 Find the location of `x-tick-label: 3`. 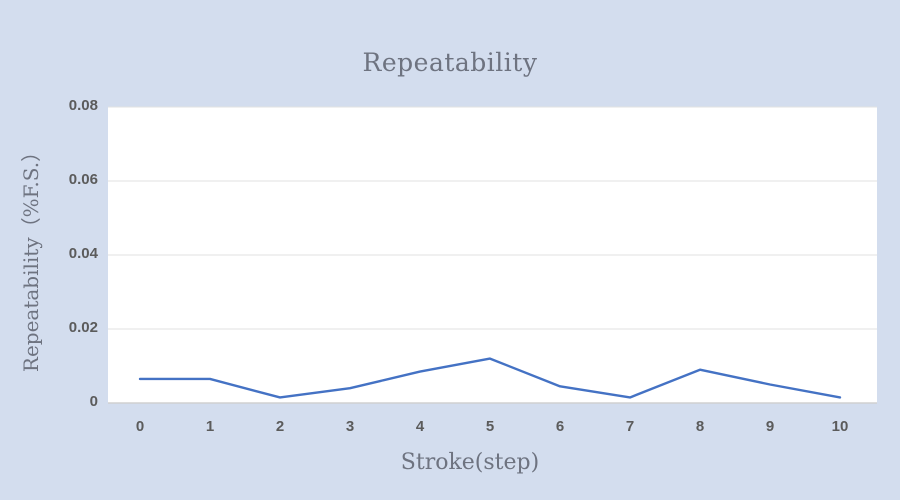

x-tick-label: 3 is located at coordinates (350, 426).